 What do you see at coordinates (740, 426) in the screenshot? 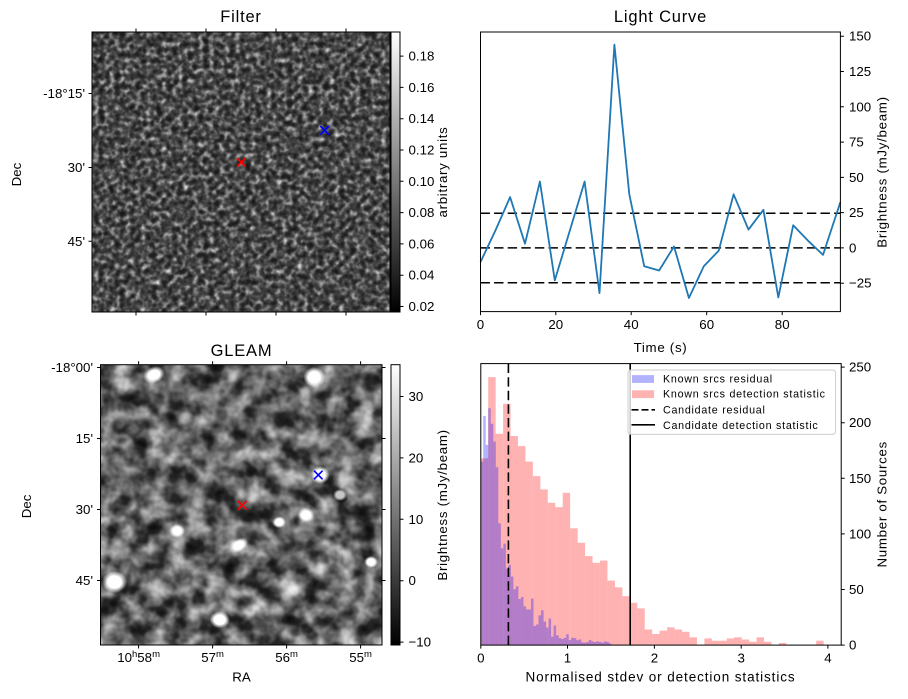
I see `svg-text: Candidate detection statistic` at bounding box center [740, 426].